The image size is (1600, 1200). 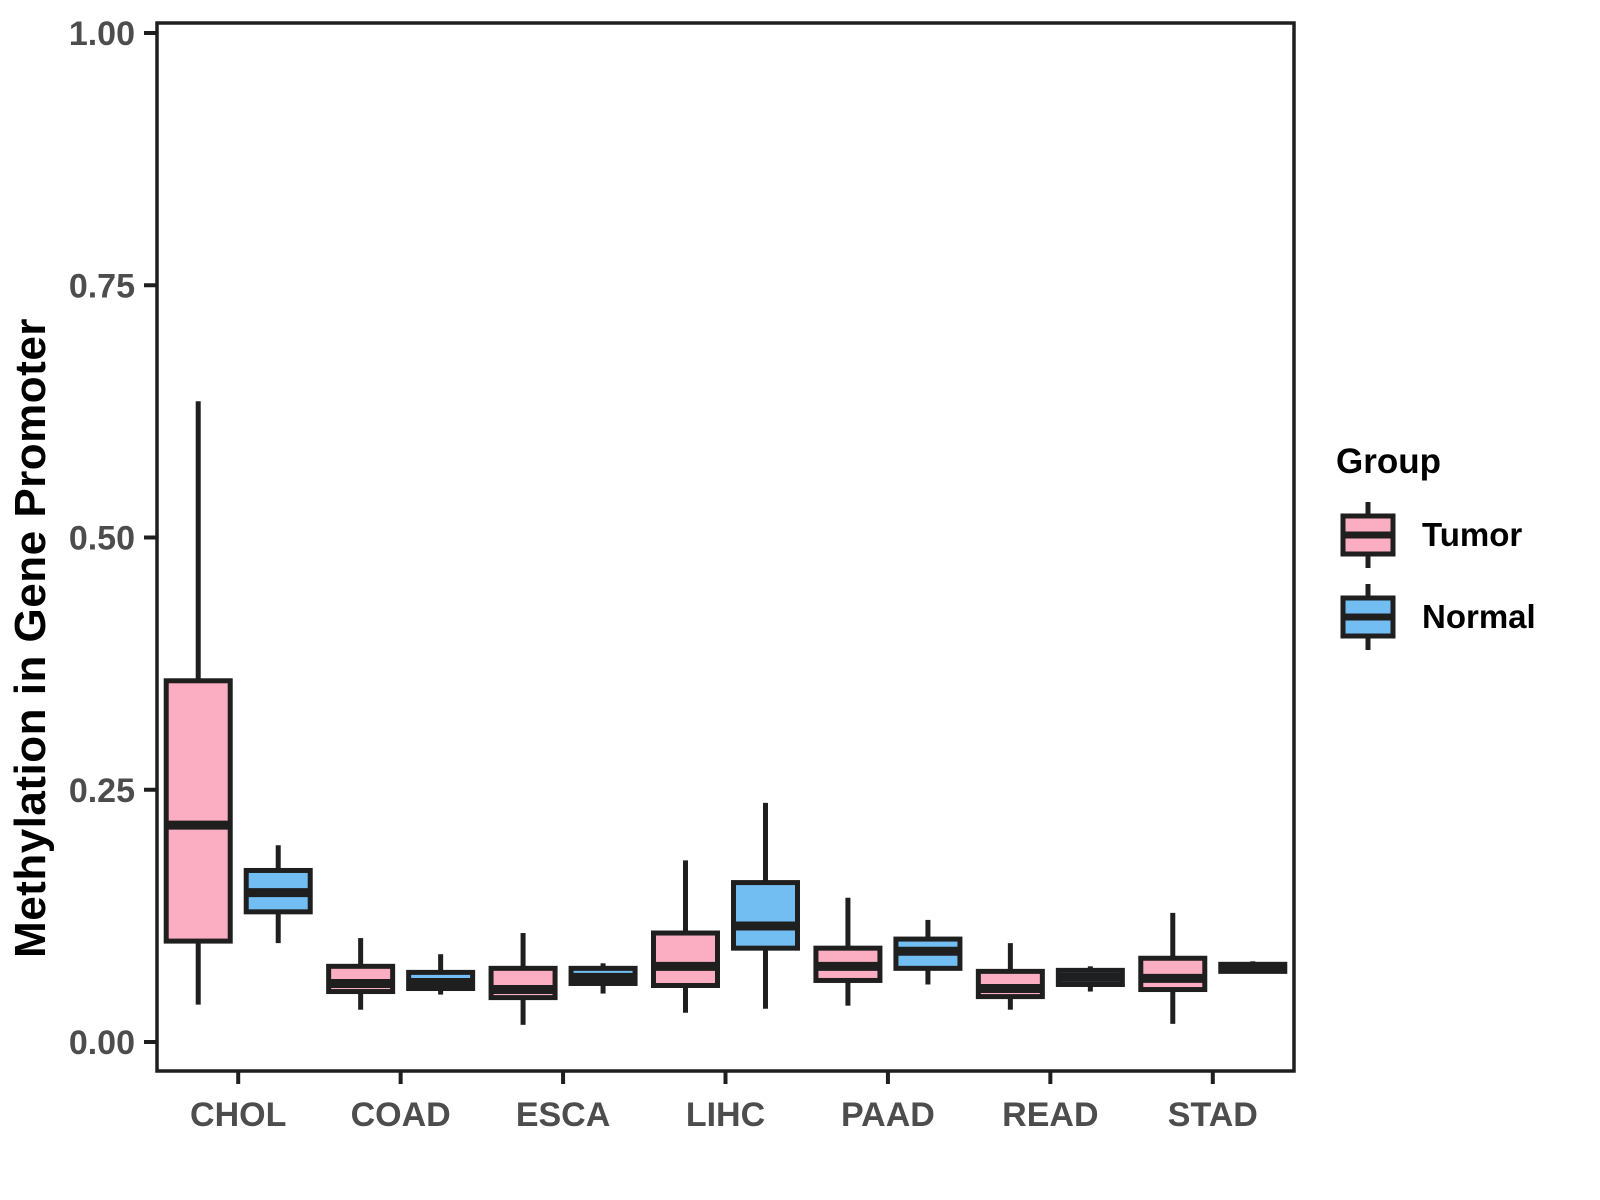 I want to click on x-axis-tick-label: COAD, so click(x=401, y=1115).